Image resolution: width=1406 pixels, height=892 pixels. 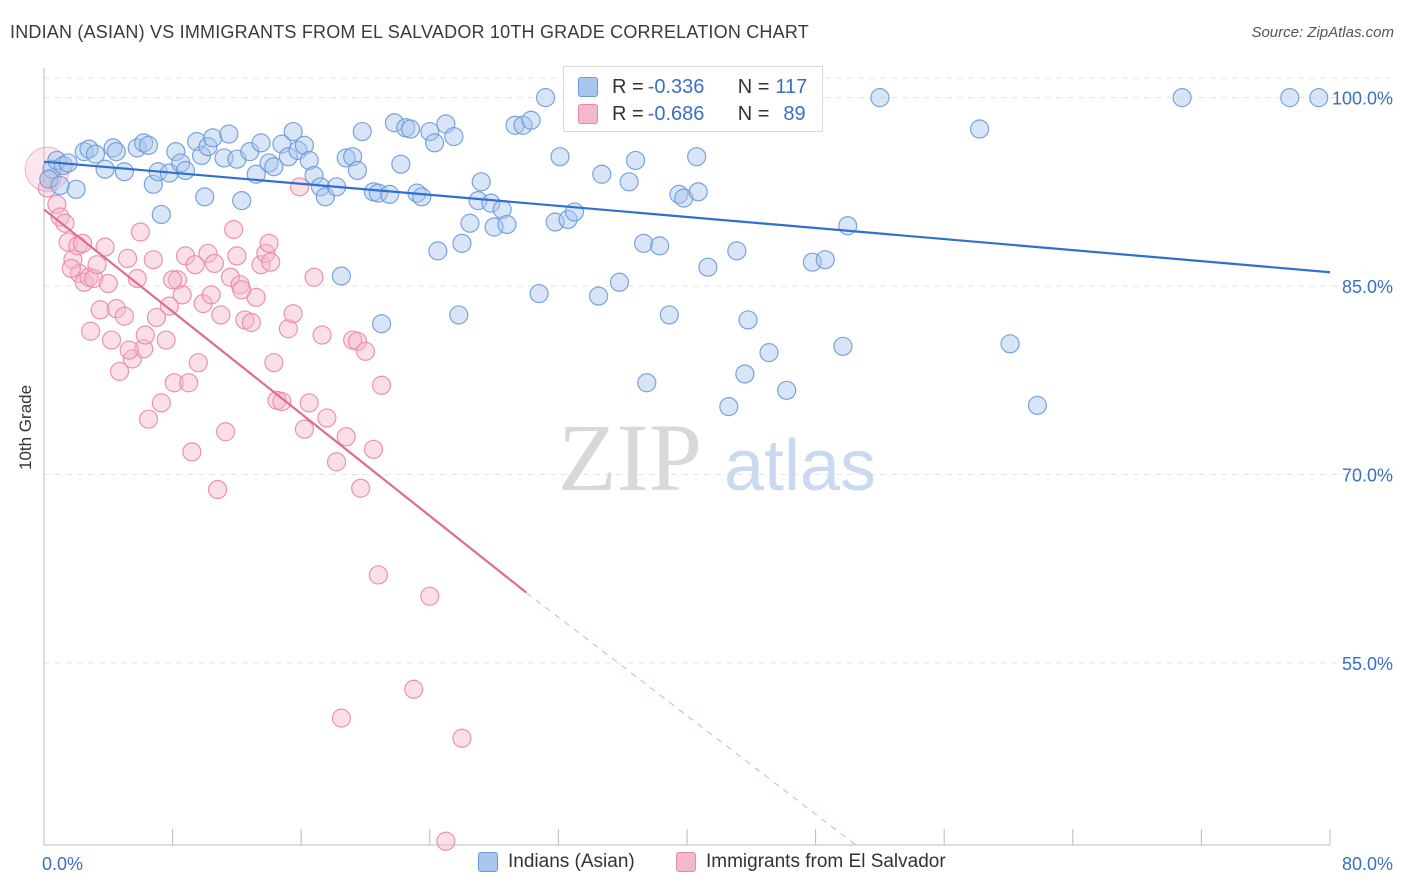 What do you see at coordinates (1362, 99) in the screenshot?
I see `y-tick-label: 100.0%` at bounding box center [1362, 99].